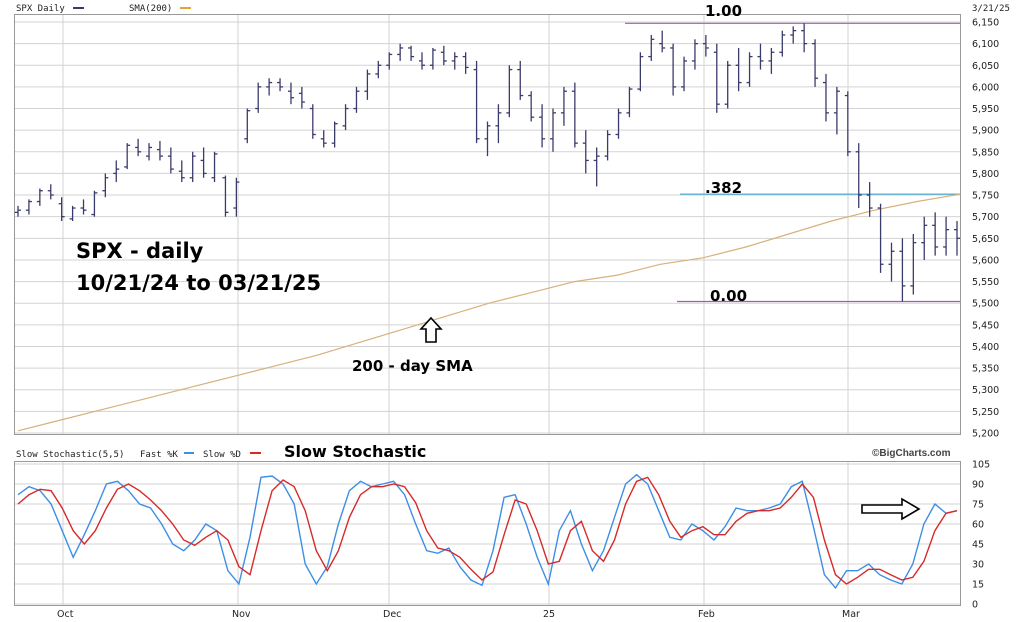 This screenshot has width=1024, height=622. What do you see at coordinates (458, 614) in the screenshot?
I see `stochastic-x-axis: Oct Nov Dec 25 Feb Mar` at bounding box center [458, 614].